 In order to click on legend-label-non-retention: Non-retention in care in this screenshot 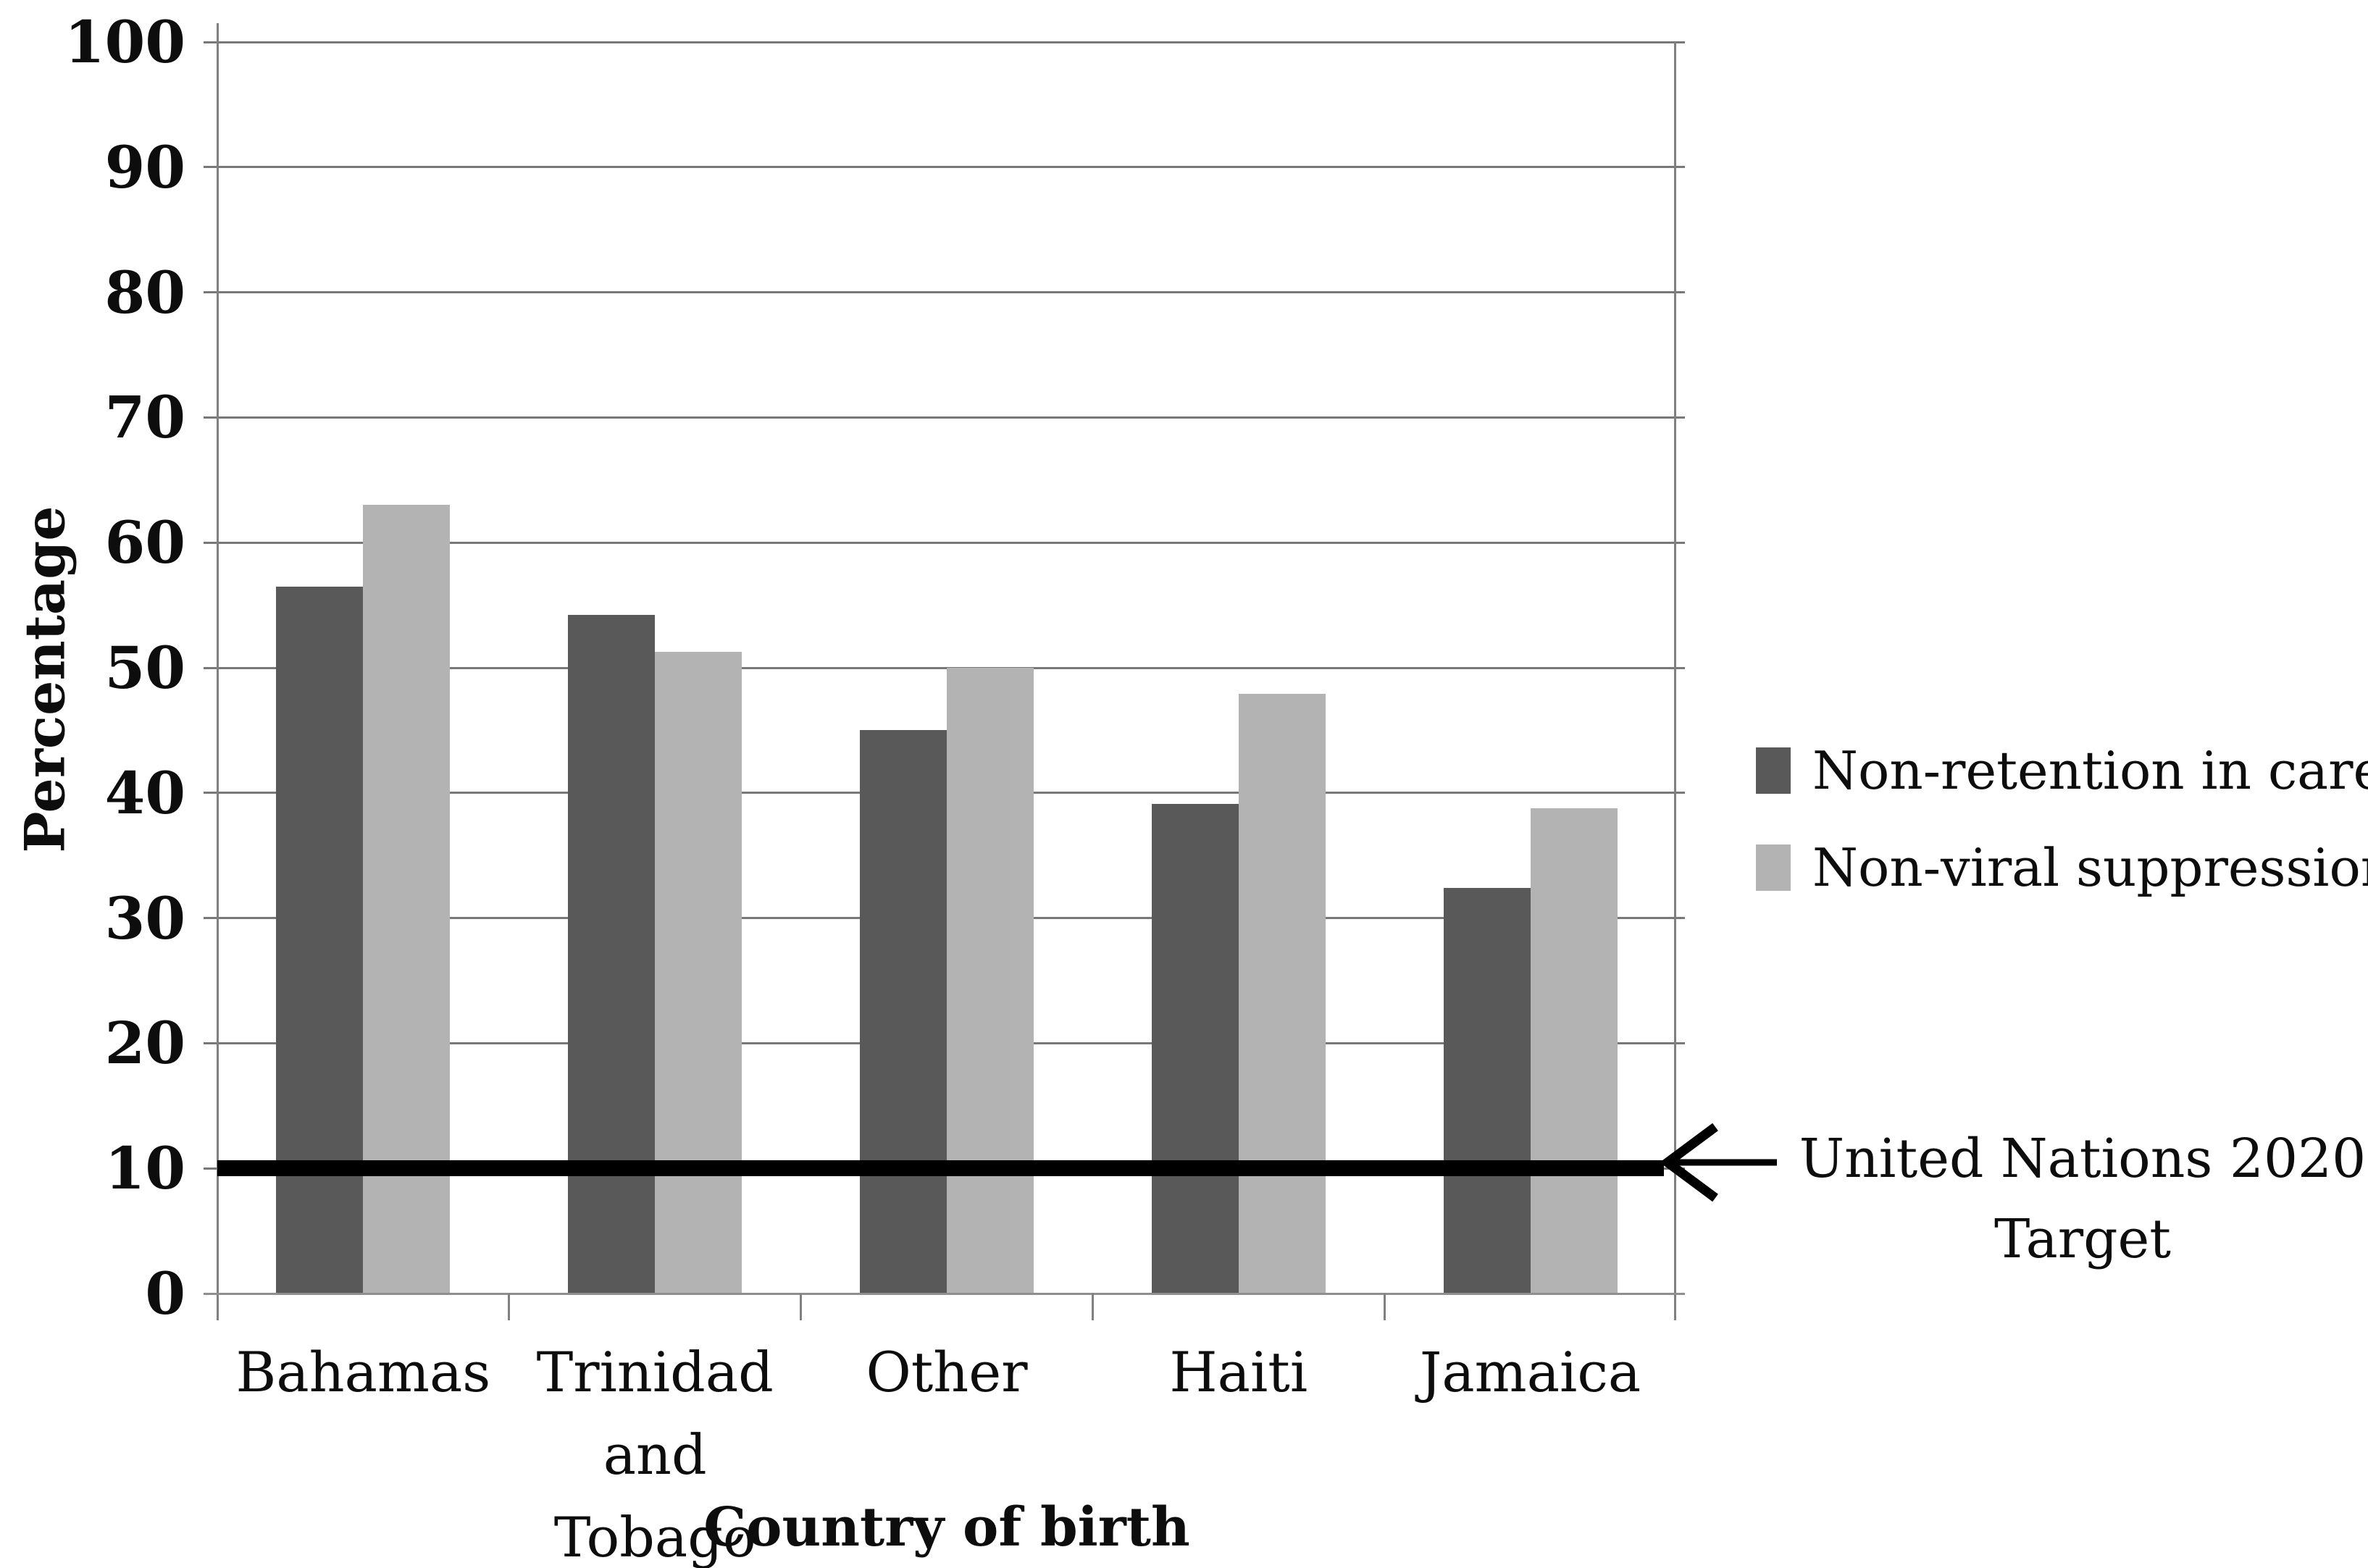, I will do `click(2090, 771)`.